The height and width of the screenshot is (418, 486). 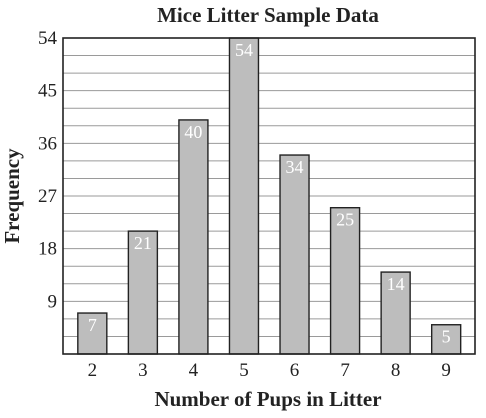 What do you see at coordinates (48, 170) in the screenshot?
I see `y-tick-labels: 9 18 27 36 45 54` at bounding box center [48, 170].